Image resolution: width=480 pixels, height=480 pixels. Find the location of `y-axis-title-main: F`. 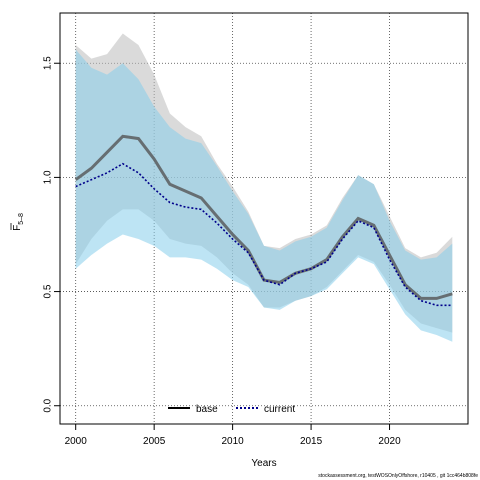

y-axis-title-main: F is located at coordinates (17, 228).